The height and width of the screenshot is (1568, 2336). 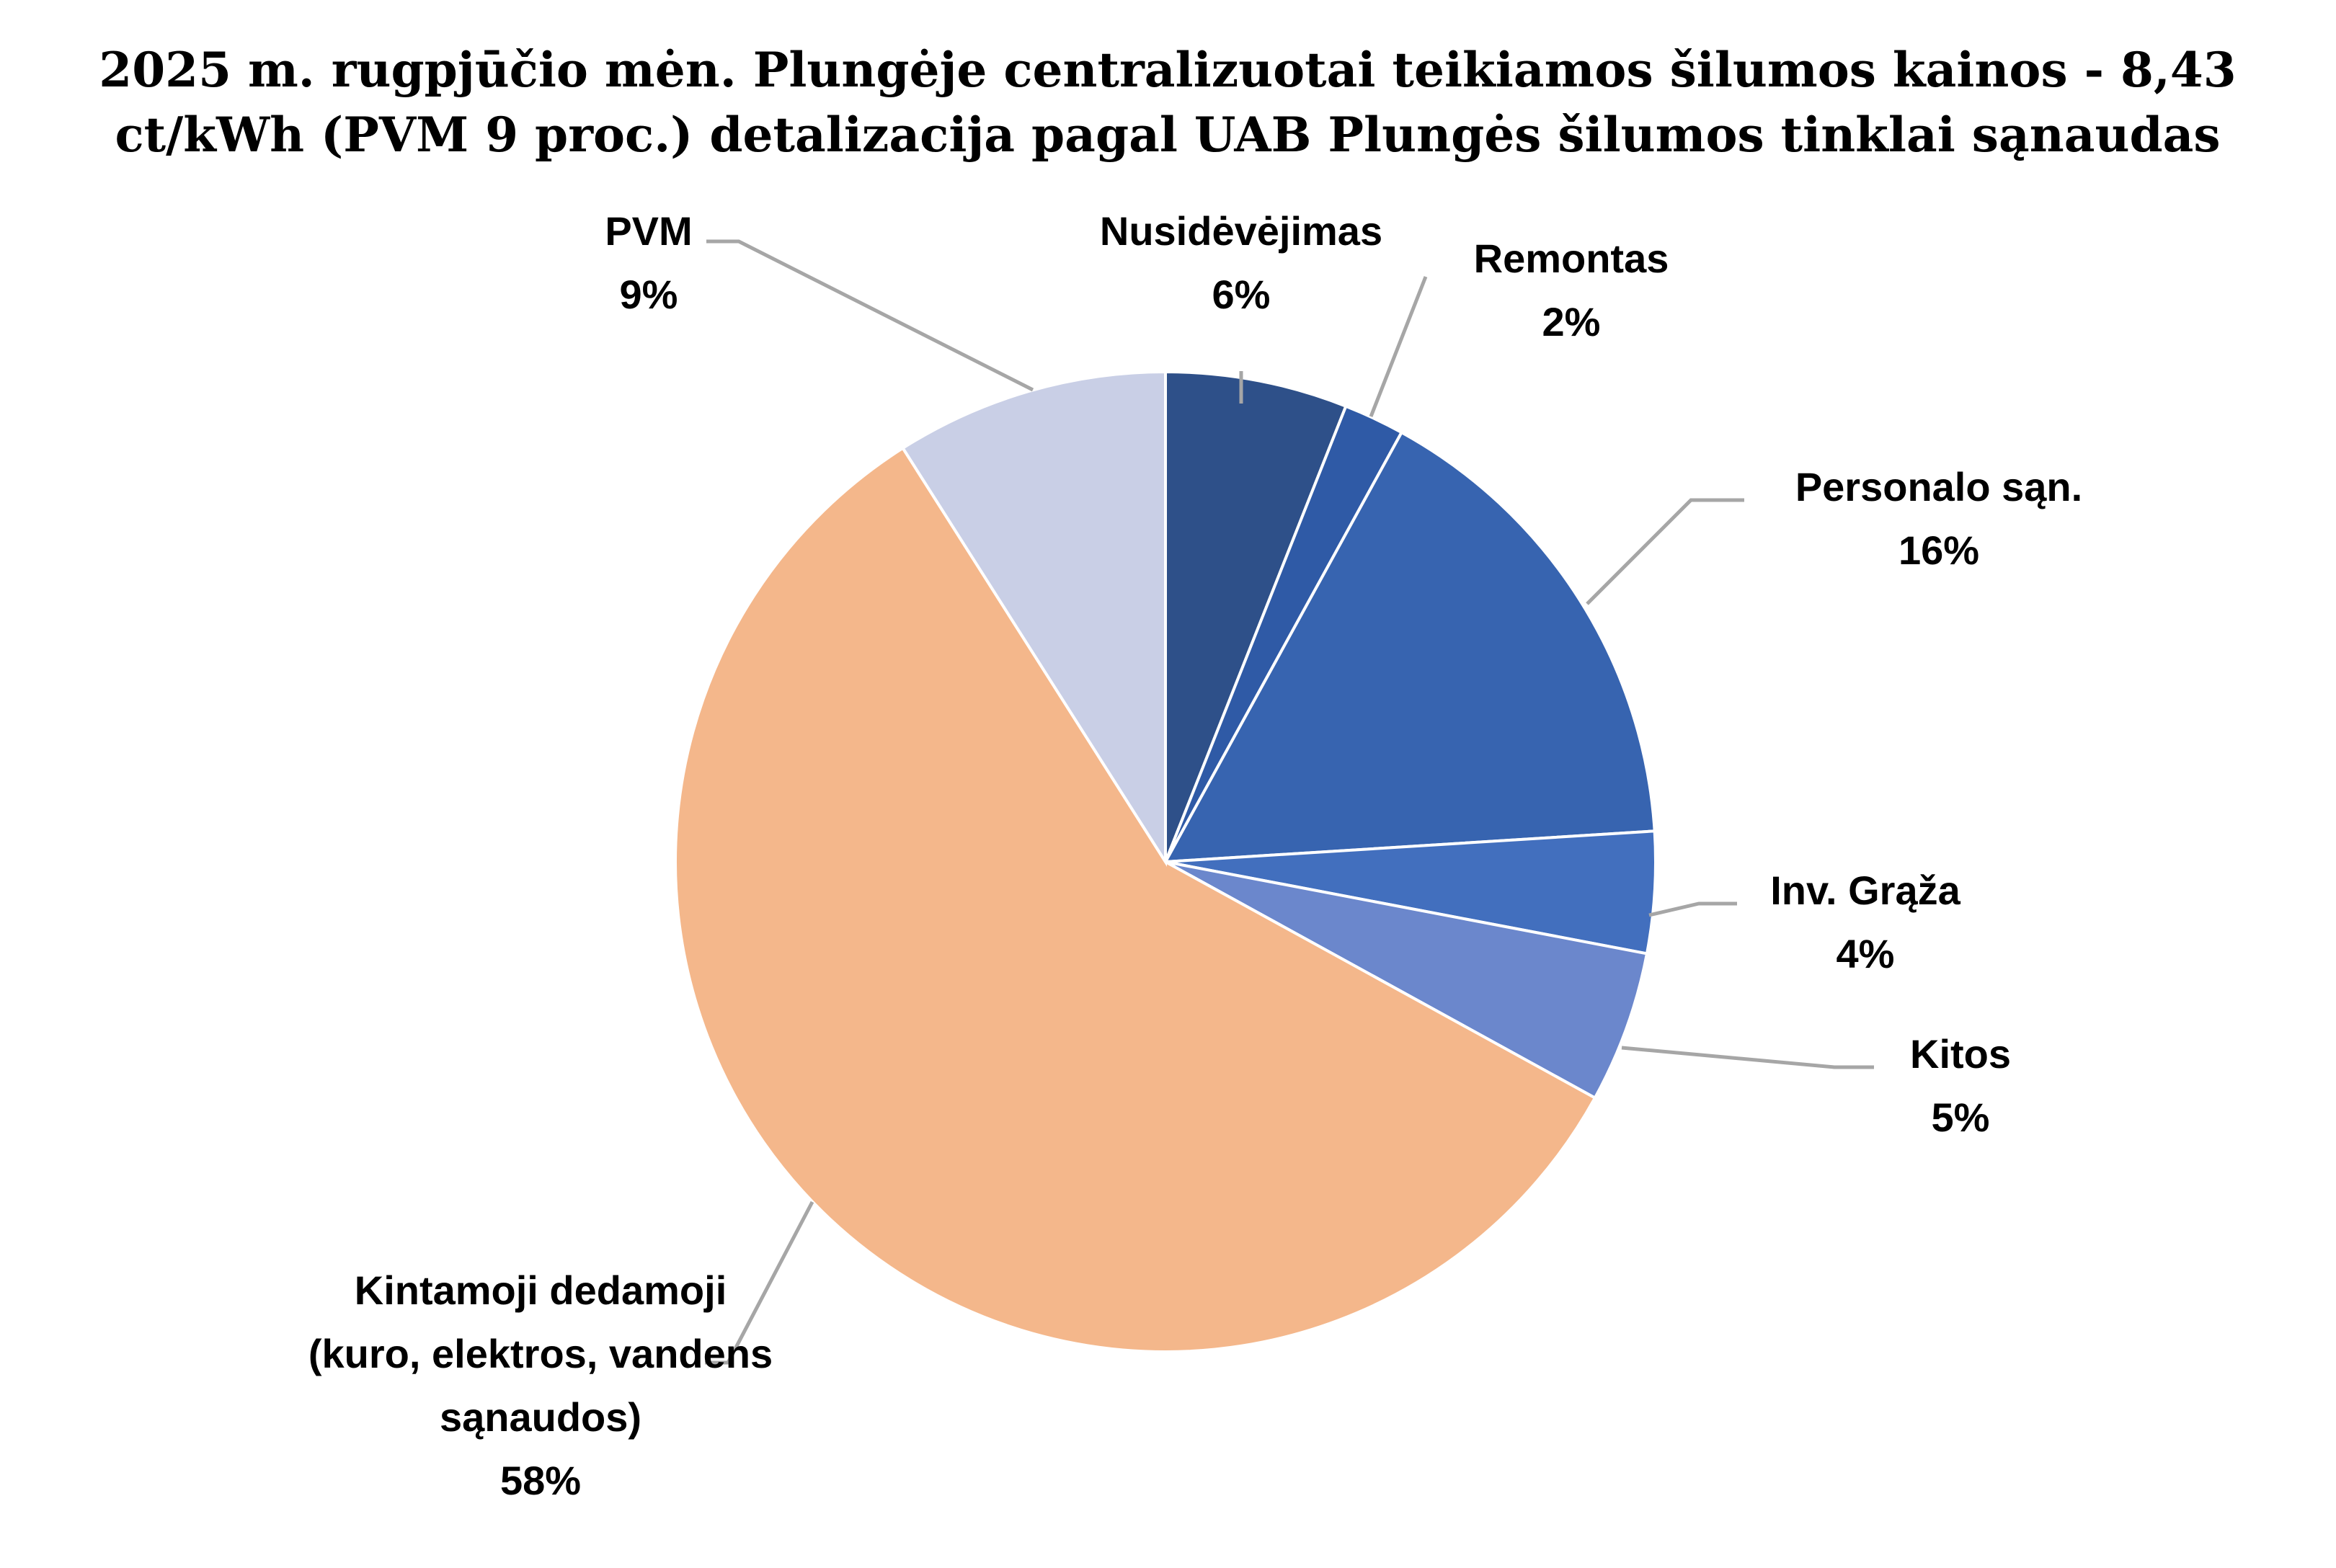 What do you see at coordinates (1410, 647) in the screenshot?
I see `pie-slice-personalo` at bounding box center [1410, 647].